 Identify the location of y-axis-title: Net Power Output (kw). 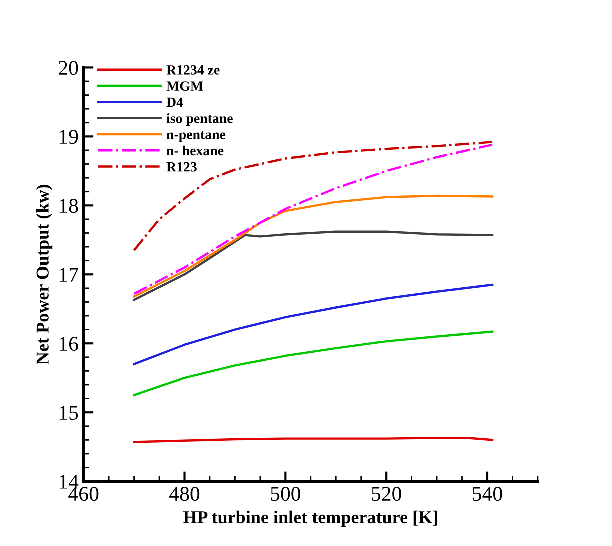
(44, 275).